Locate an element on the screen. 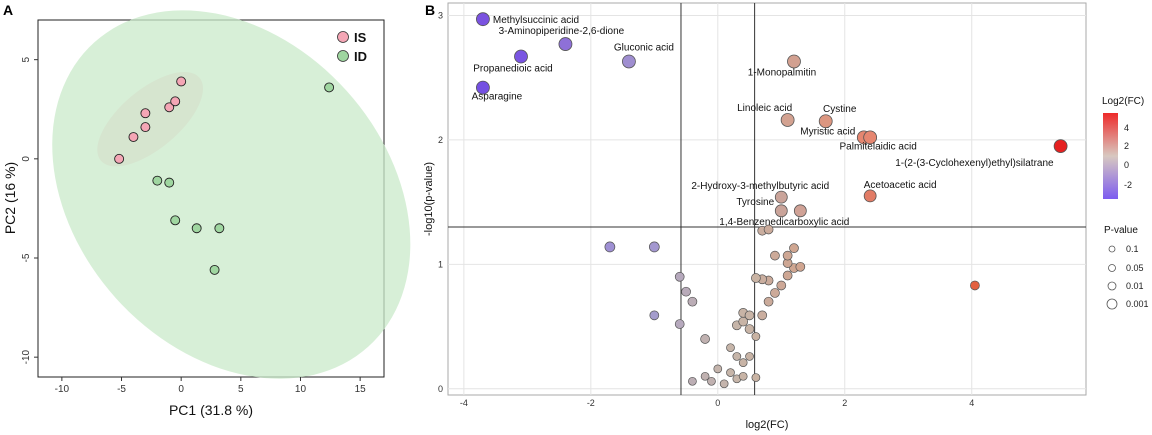 Image resolution: width=1152 pixels, height=435 pixels. pca-legend-swatch-is is located at coordinates (343, 37).